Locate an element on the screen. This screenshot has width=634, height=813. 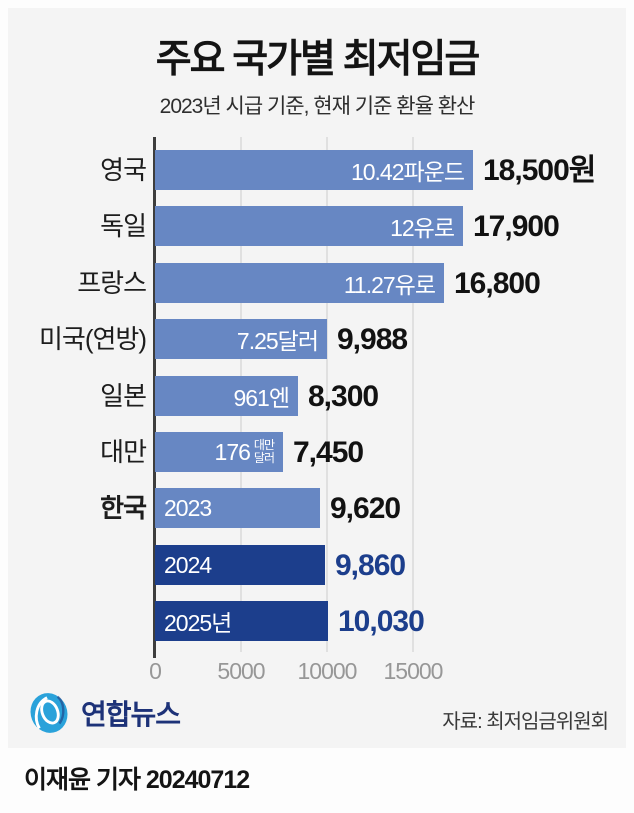
page-subtitle: 2023년 시급 기준, 현재 기준 환율 환산 is located at coordinates (317, 106).